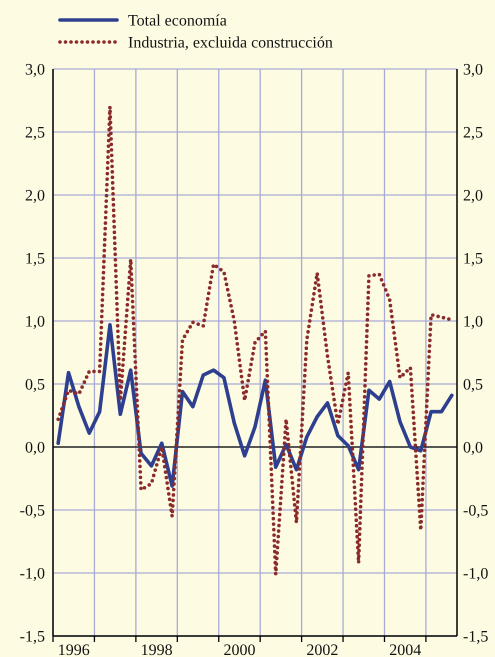 This screenshot has height=657, width=495. Describe the element at coordinates (230, 43) in the screenshot. I see `legend-label: Industria, excluida construcción` at that location.